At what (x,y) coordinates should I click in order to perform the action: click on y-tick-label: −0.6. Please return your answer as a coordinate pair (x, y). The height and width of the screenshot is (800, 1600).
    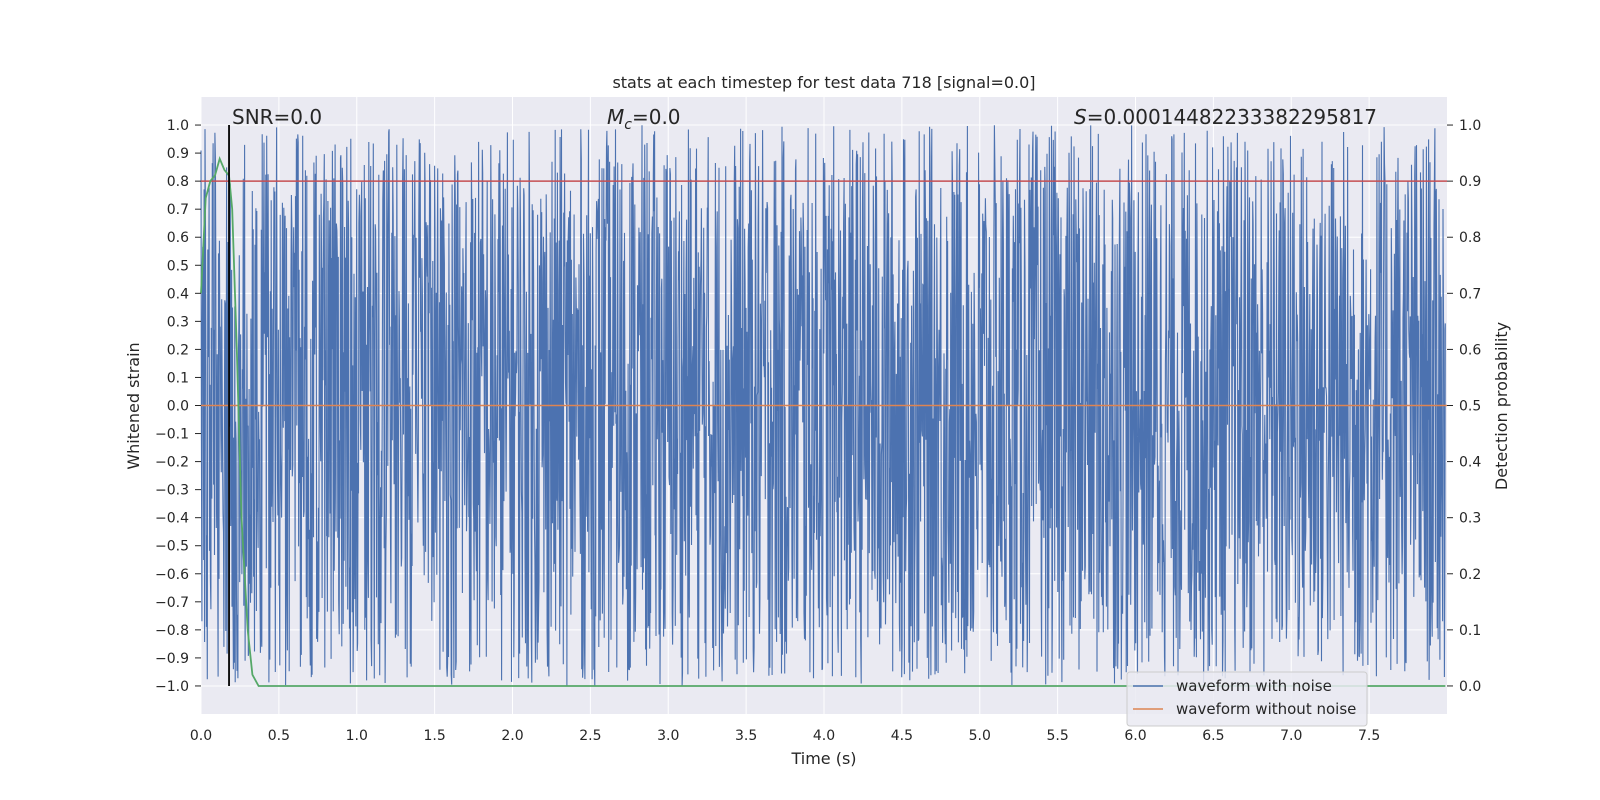
    Looking at the image, I should click on (172, 575).